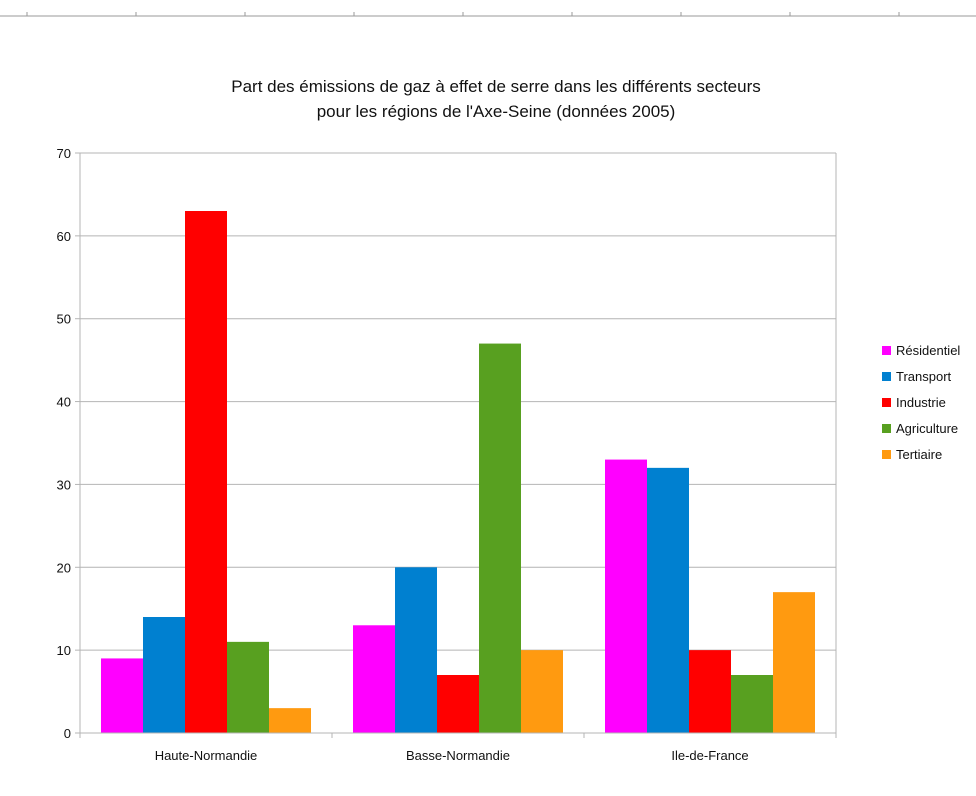 This screenshot has width=976, height=796. Describe the element at coordinates (752, 704) in the screenshot. I see `bar-agriculture-ile-de-france` at that location.